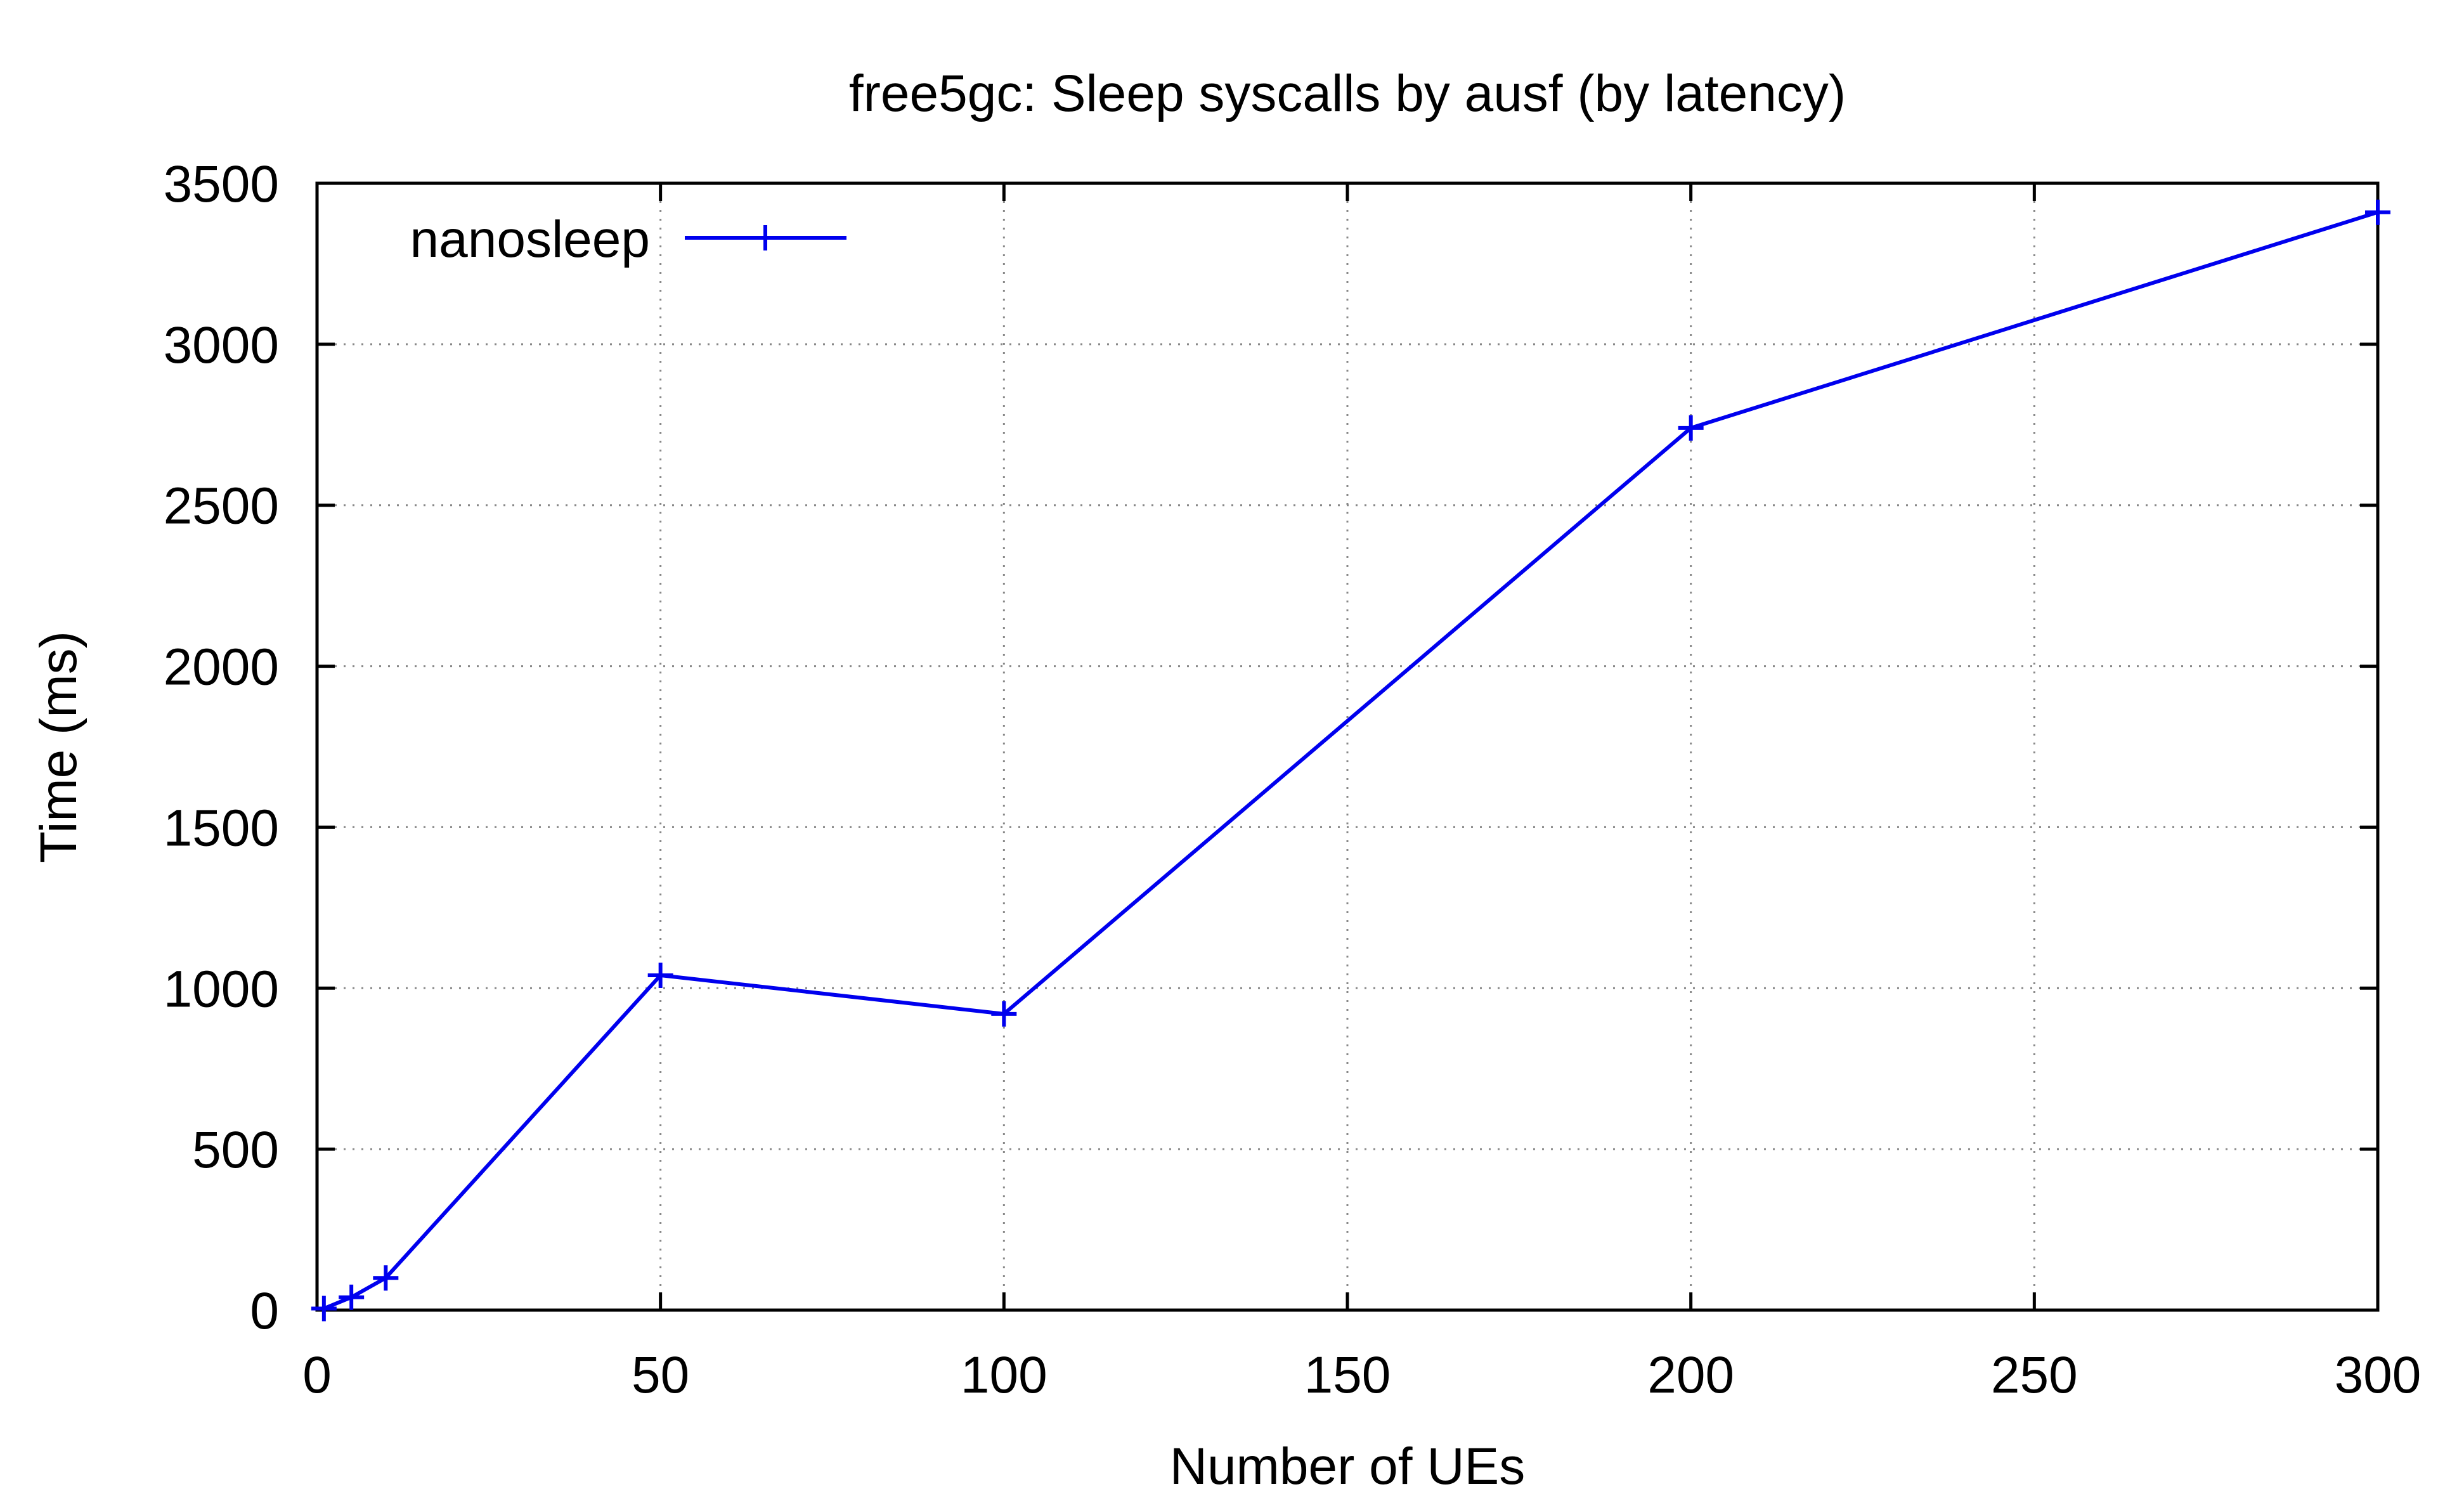 Image resolution: width=2464 pixels, height=1501 pixels. What do you see at coordinates (59, 747) in the screenshot?
I see `y-axis-label: Time (ms)` at bounding box center [59, 747].